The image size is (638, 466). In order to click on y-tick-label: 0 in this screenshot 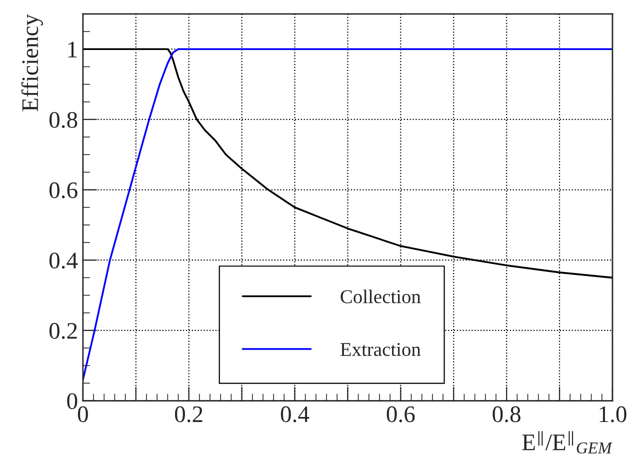, I will do `click(72, 401)`.